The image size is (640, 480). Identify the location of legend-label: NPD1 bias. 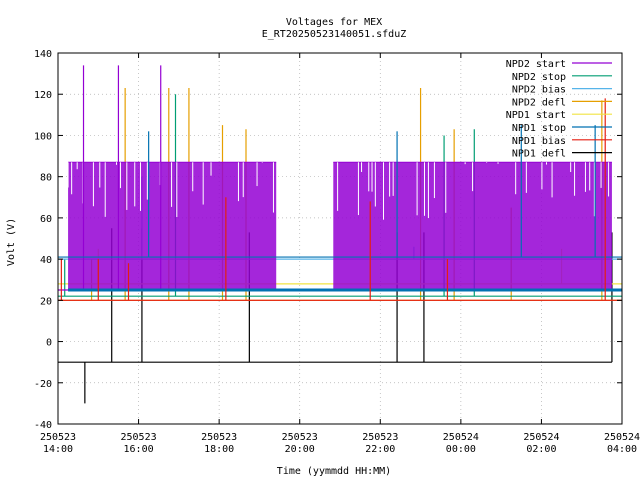
(539, 141).